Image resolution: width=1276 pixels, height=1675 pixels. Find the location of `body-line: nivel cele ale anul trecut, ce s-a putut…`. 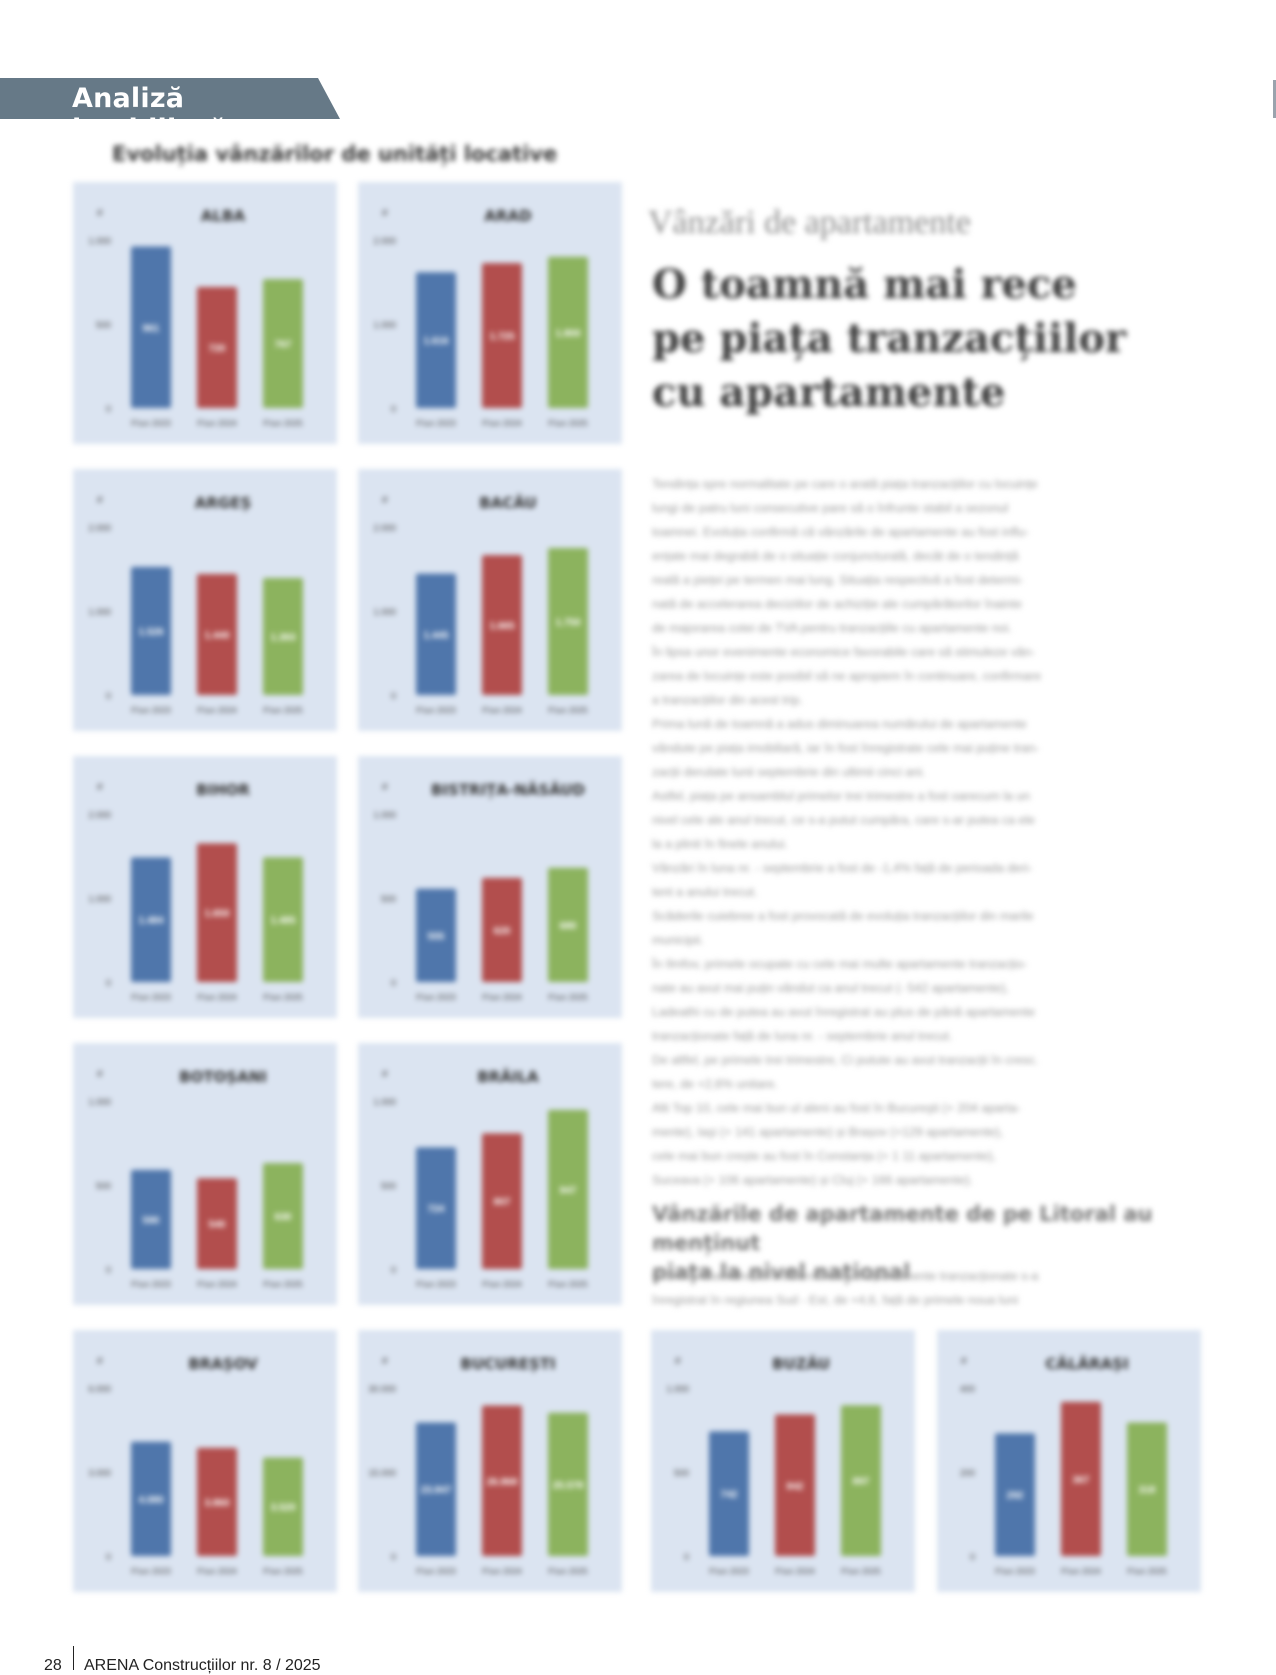

body-line: nivel cele ale anul trecut, ce s-a putut… is located at coordinates (843, 820).